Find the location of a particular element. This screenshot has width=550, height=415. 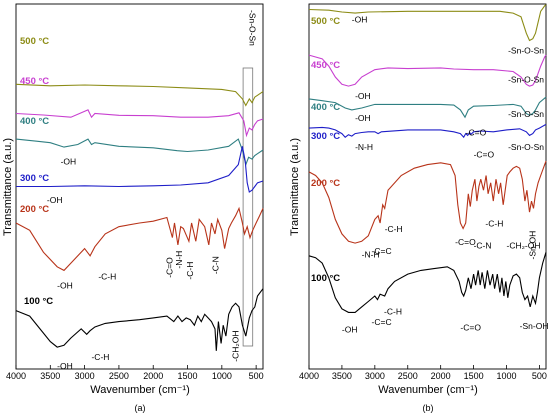

panel-b-y-axis-label: Transmittance (a.u.) is located at coordinates (295, 187).